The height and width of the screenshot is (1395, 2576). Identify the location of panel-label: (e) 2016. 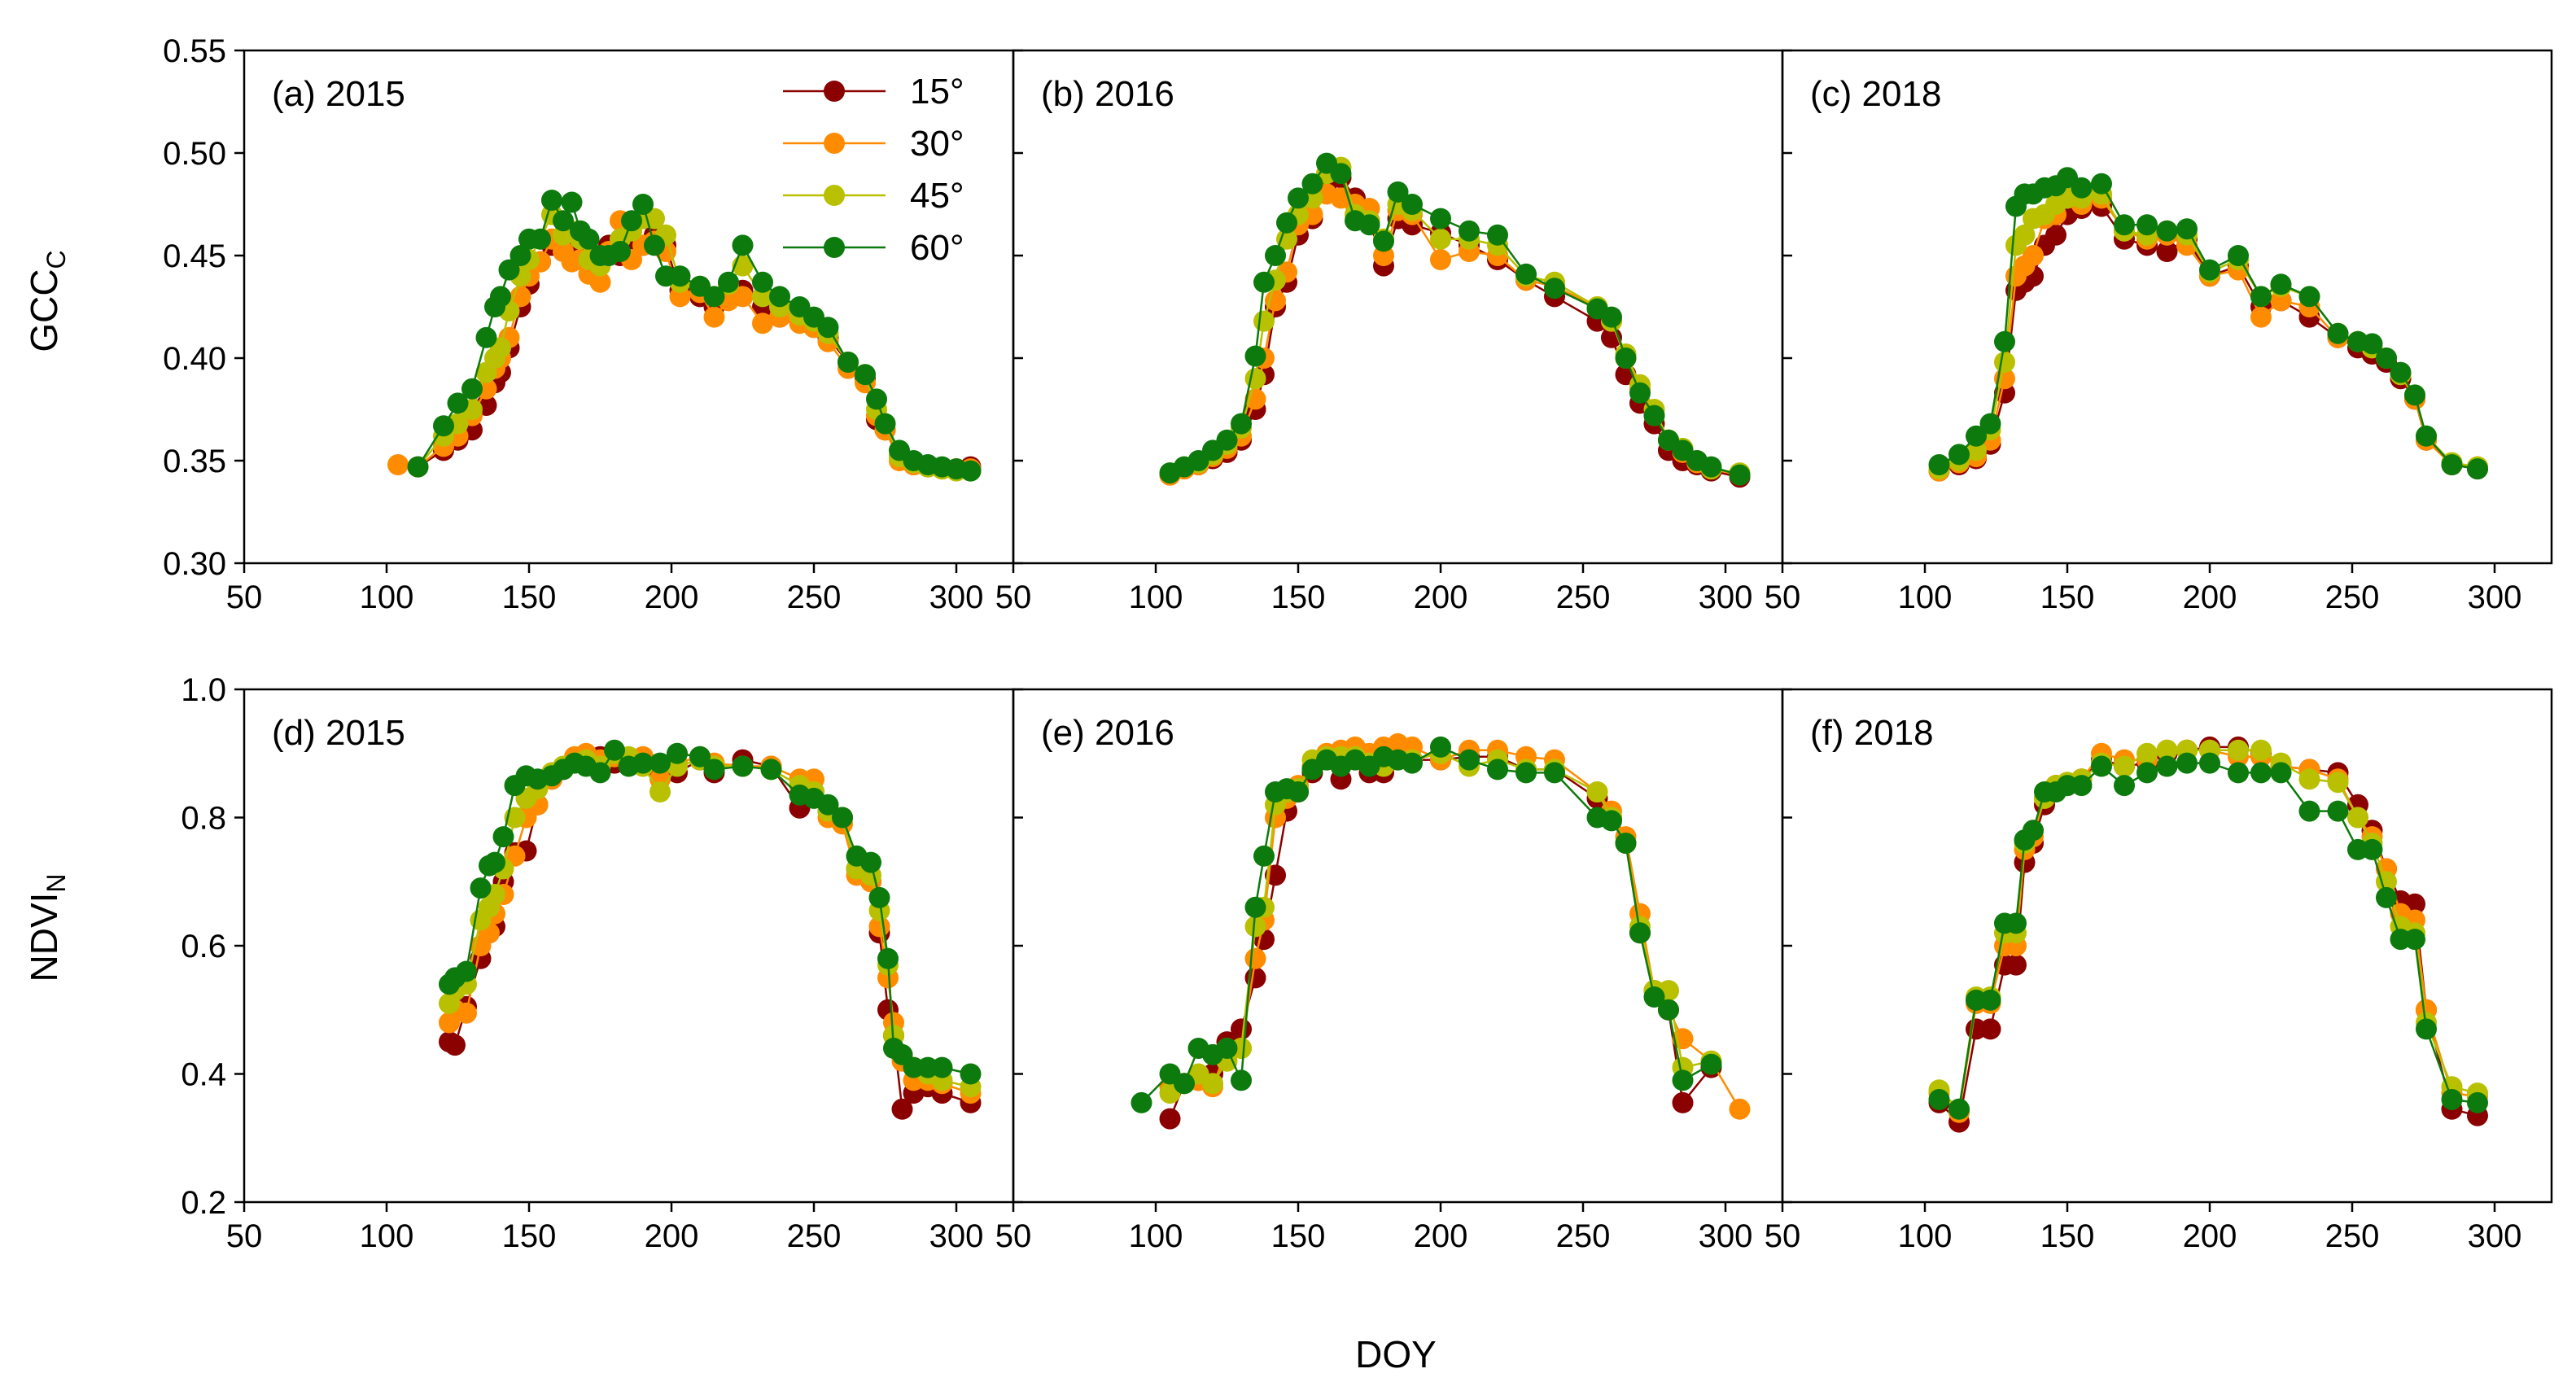
(1107, 733).